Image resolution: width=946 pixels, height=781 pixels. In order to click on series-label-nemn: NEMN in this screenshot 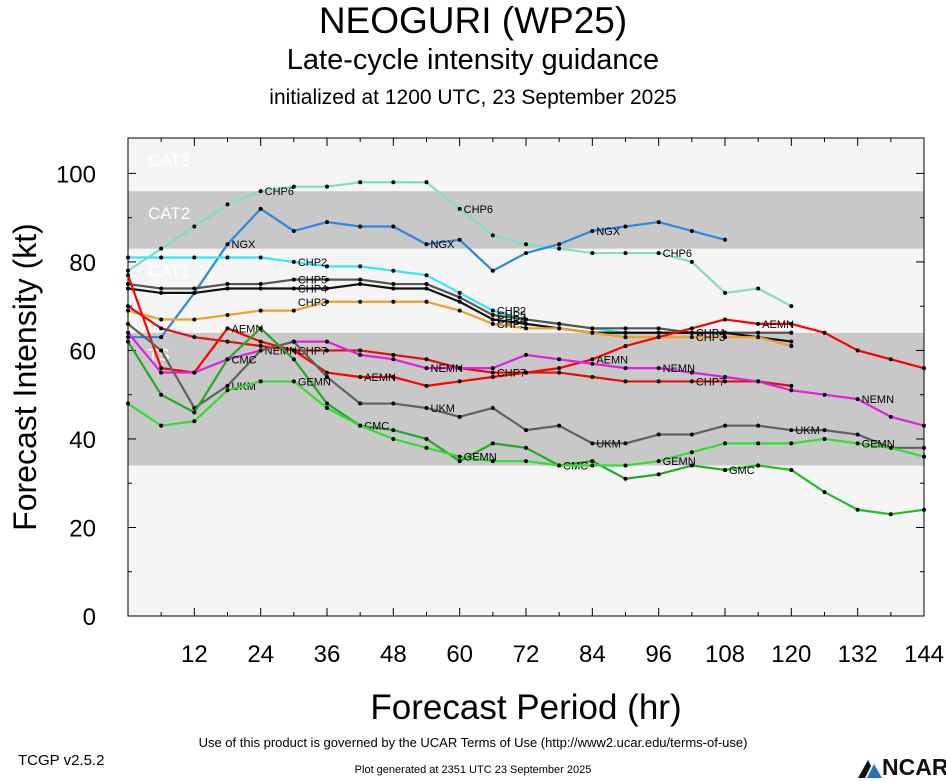, I will do `click(679, 369)`.